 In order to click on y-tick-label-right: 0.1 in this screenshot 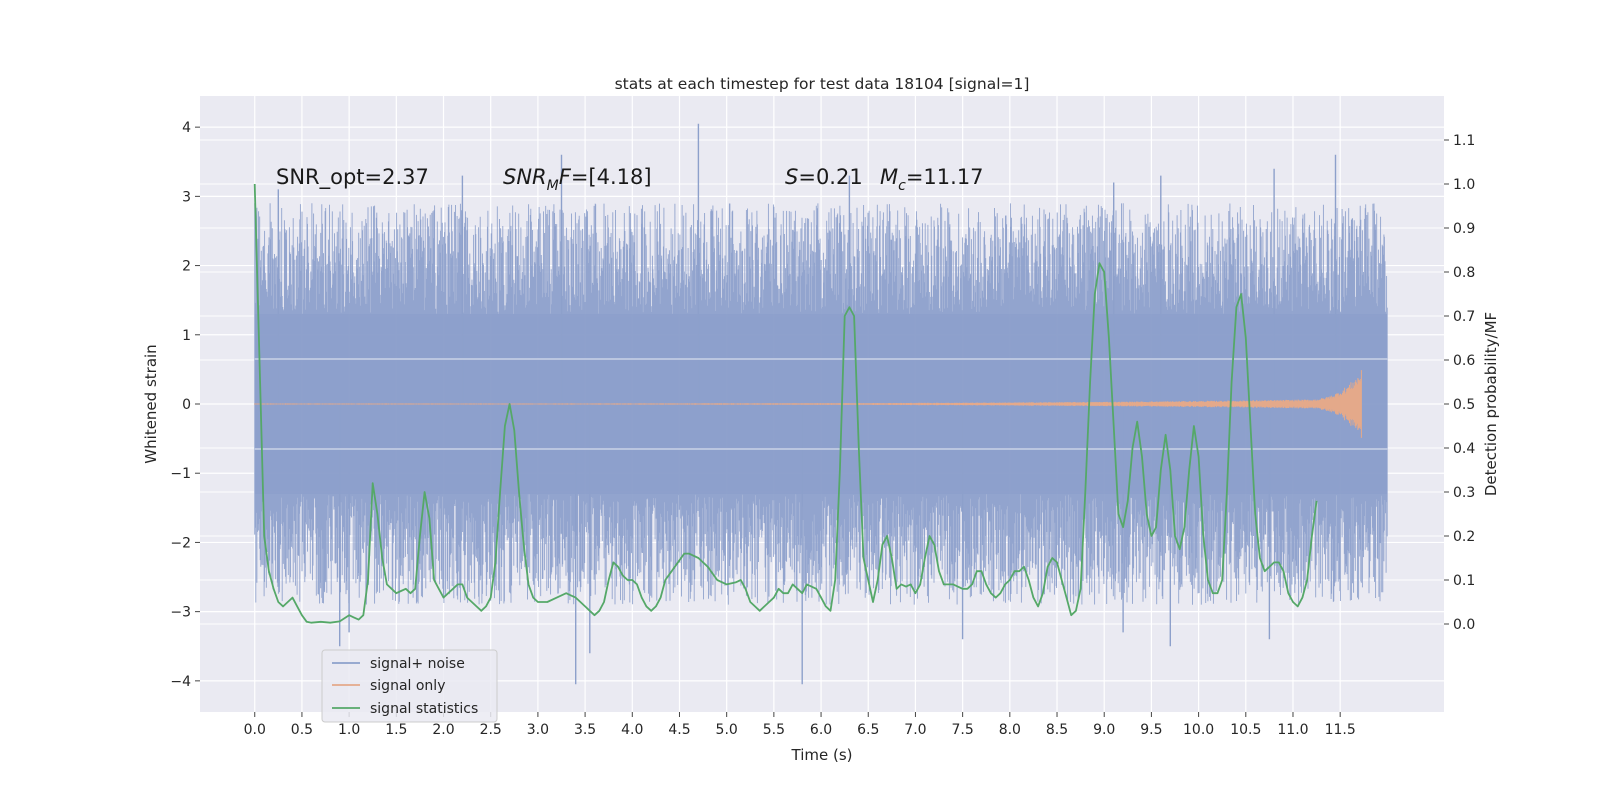, I will do `click(1464, 581)`.